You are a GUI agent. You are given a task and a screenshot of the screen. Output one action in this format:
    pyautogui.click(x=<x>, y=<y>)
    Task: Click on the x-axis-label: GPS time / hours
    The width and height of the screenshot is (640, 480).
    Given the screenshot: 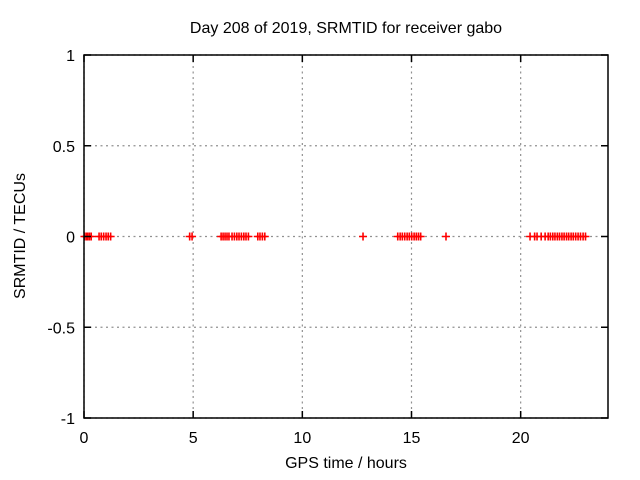 What is the action you would take?
    pyautogui.click(x=346, y=463)
    